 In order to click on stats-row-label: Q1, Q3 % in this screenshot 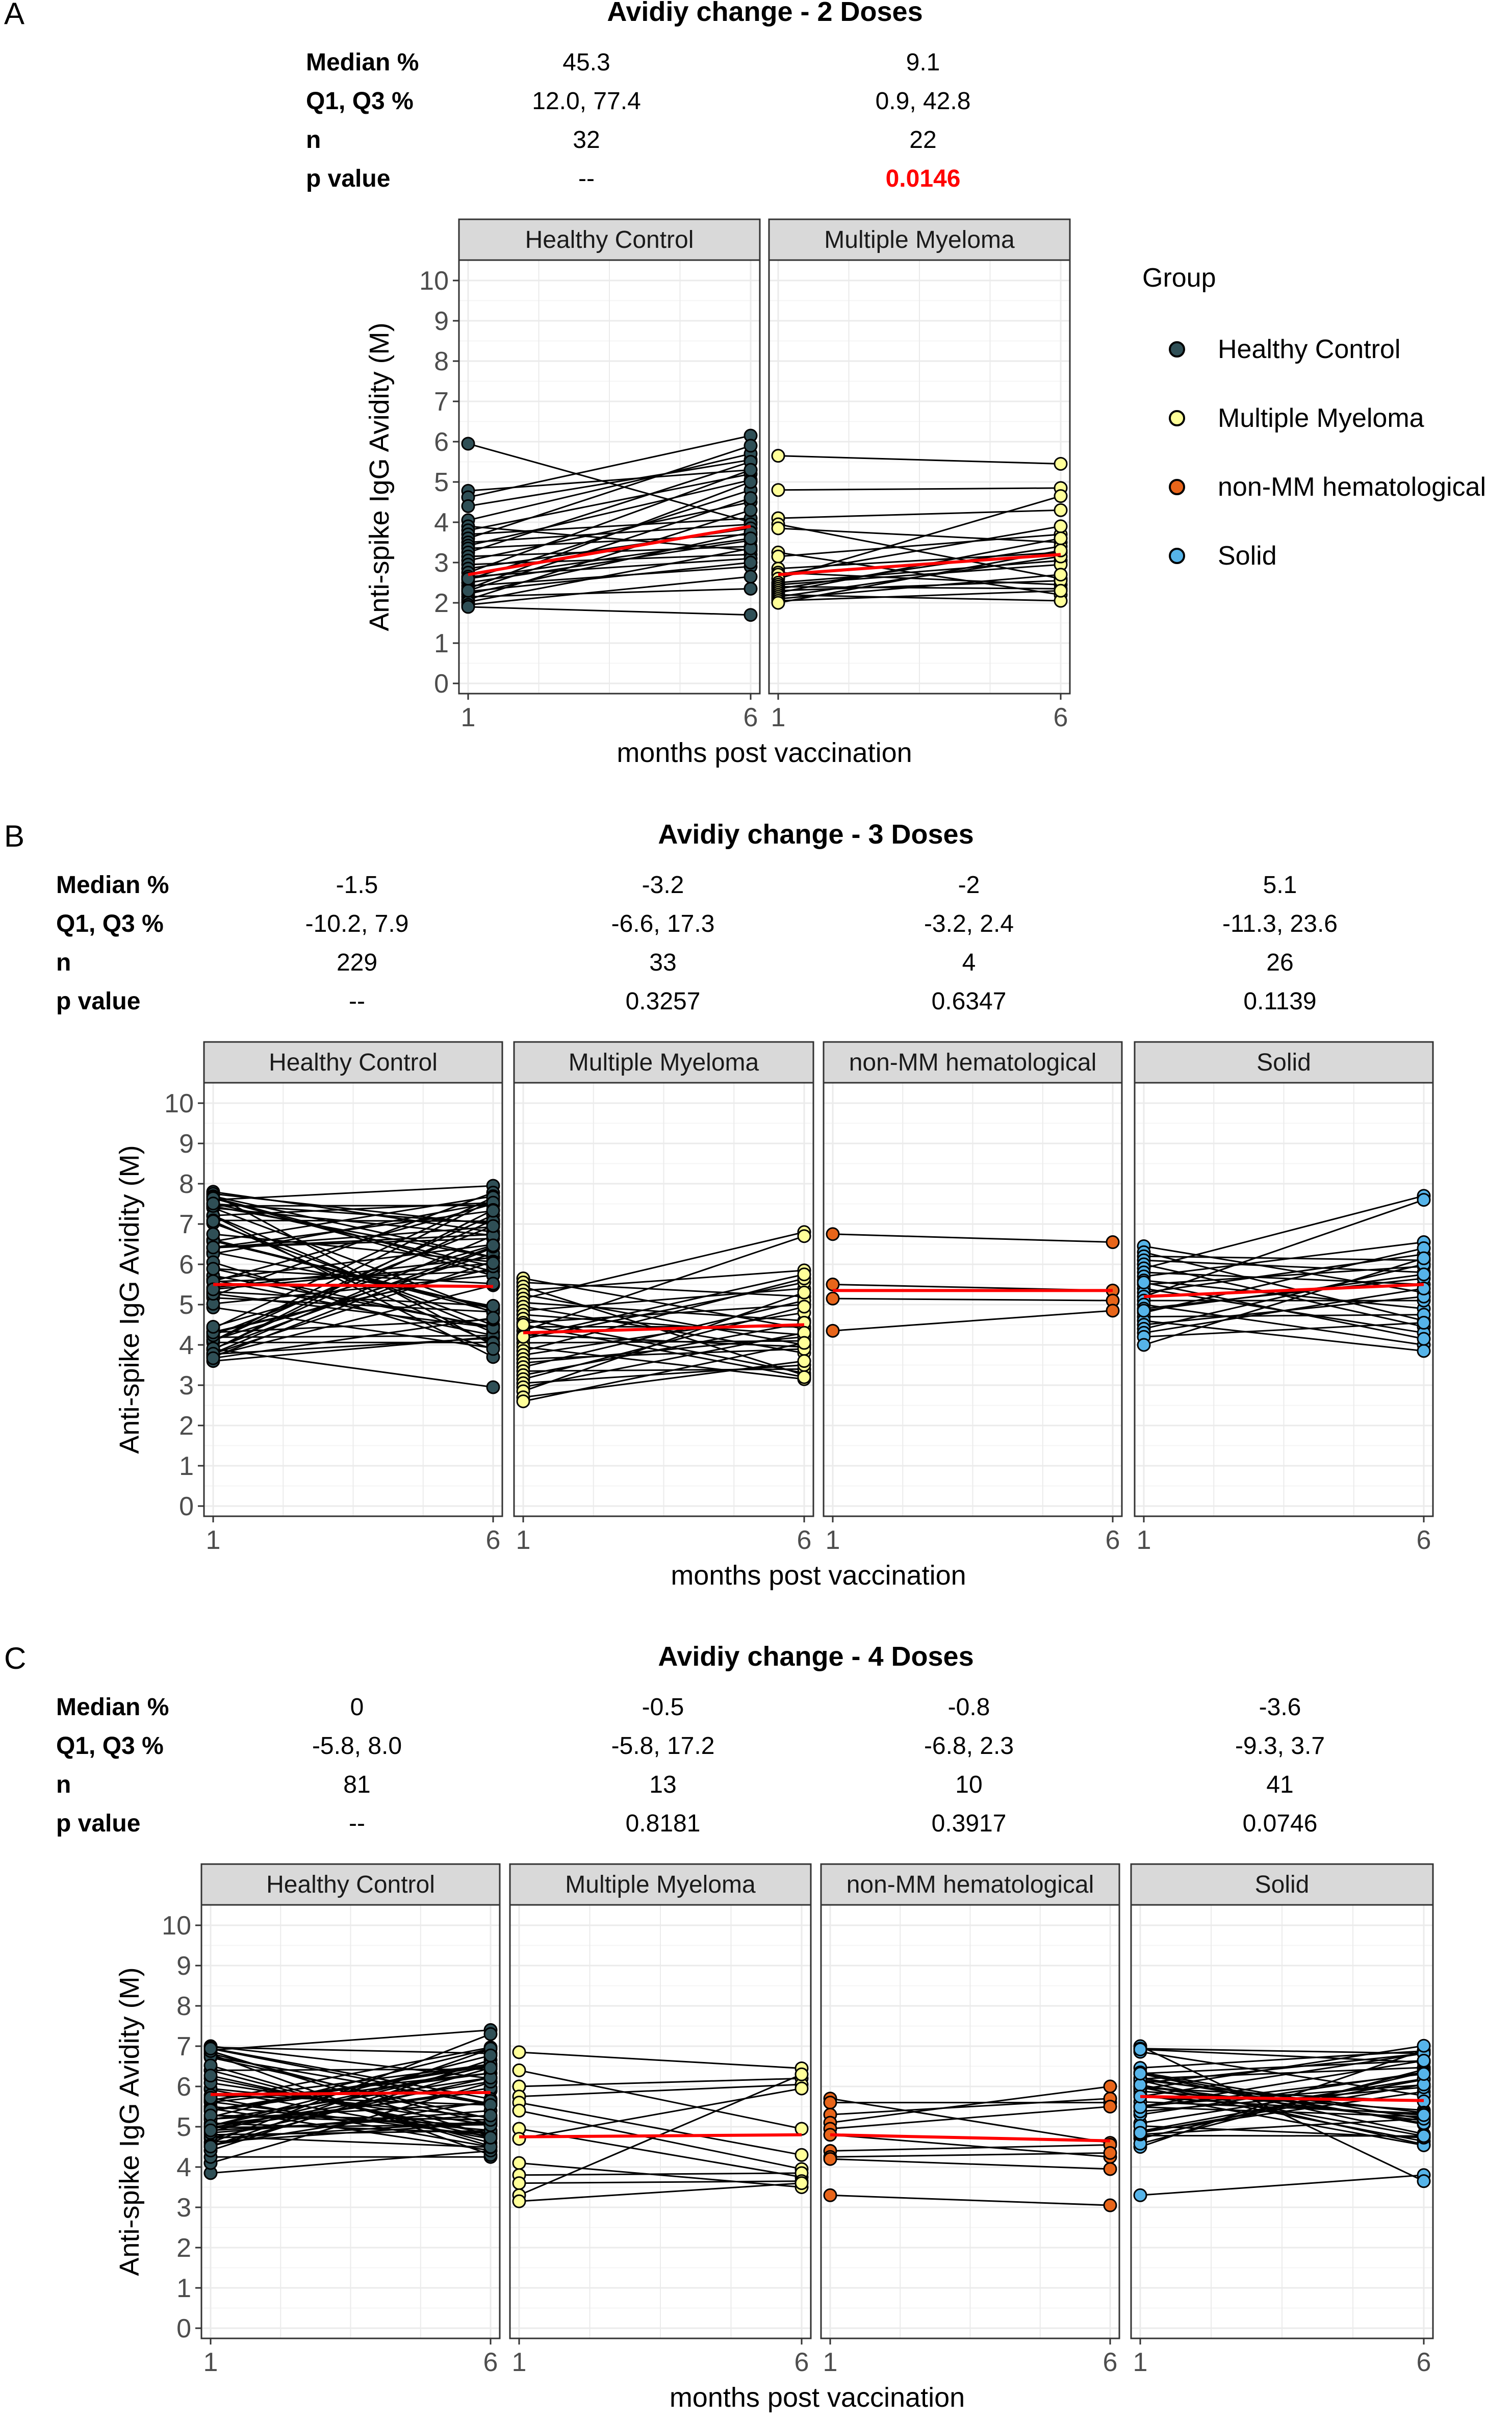, I will do `click(360, 101)`.